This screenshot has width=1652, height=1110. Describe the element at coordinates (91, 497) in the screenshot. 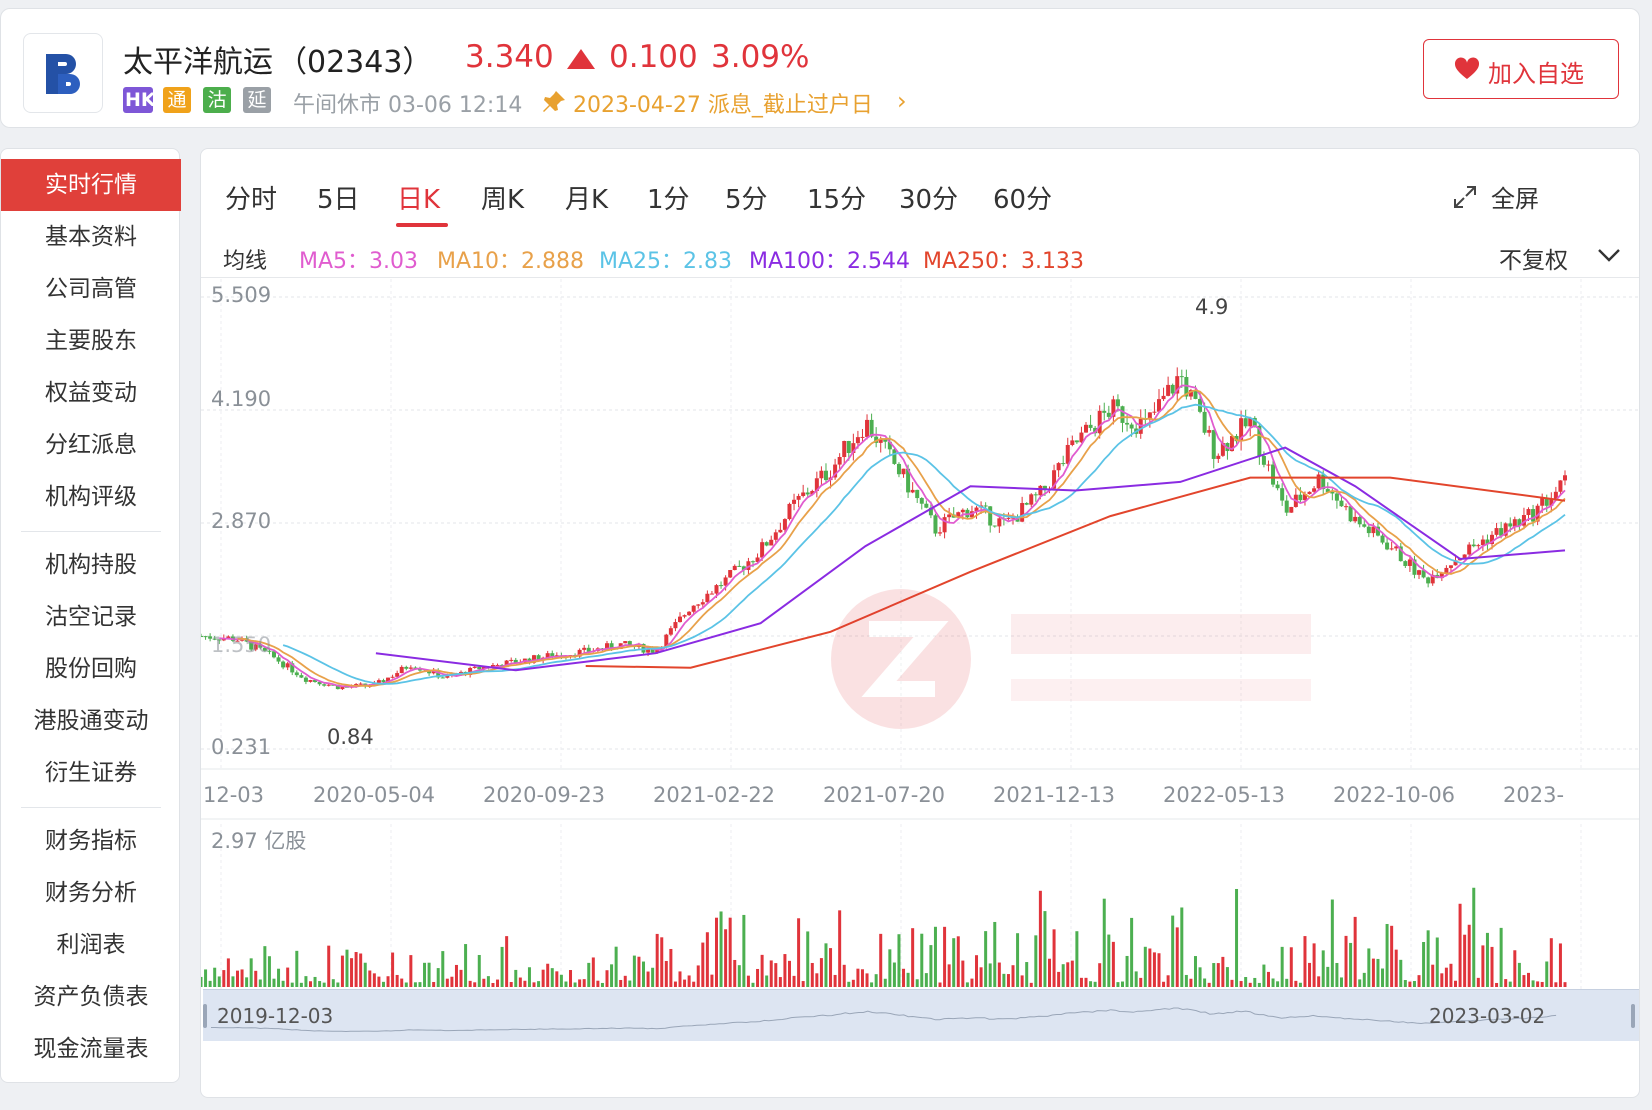

I see `sidebar-item-ratings: 机构评级` at that location.